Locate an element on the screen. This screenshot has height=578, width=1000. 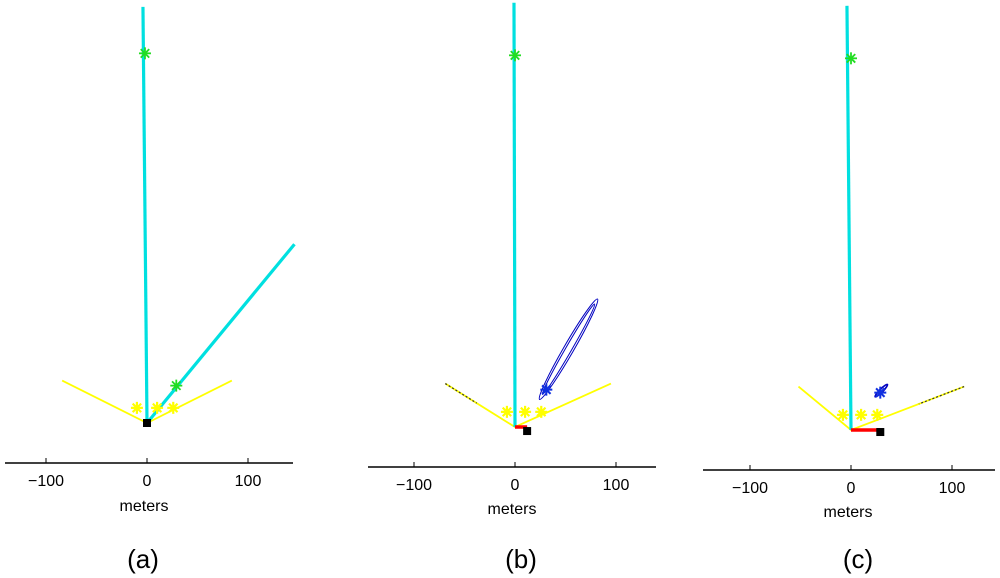
uncertainty-ellipse-inner is located at coordinates (568, 349).